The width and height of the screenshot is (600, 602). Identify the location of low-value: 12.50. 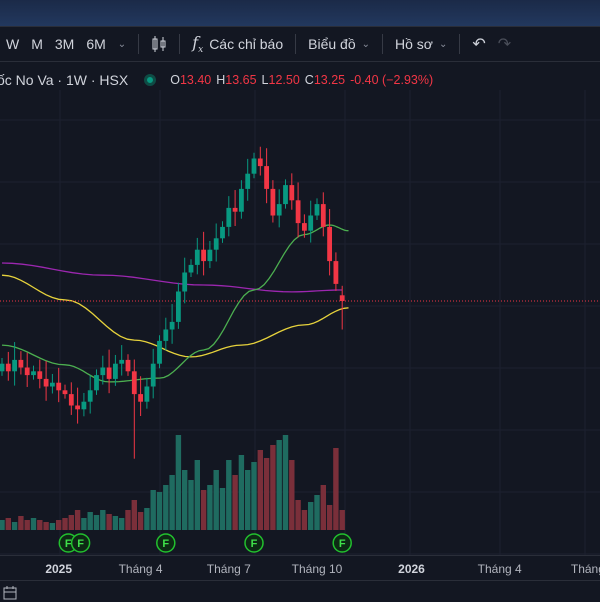
(284, 80).